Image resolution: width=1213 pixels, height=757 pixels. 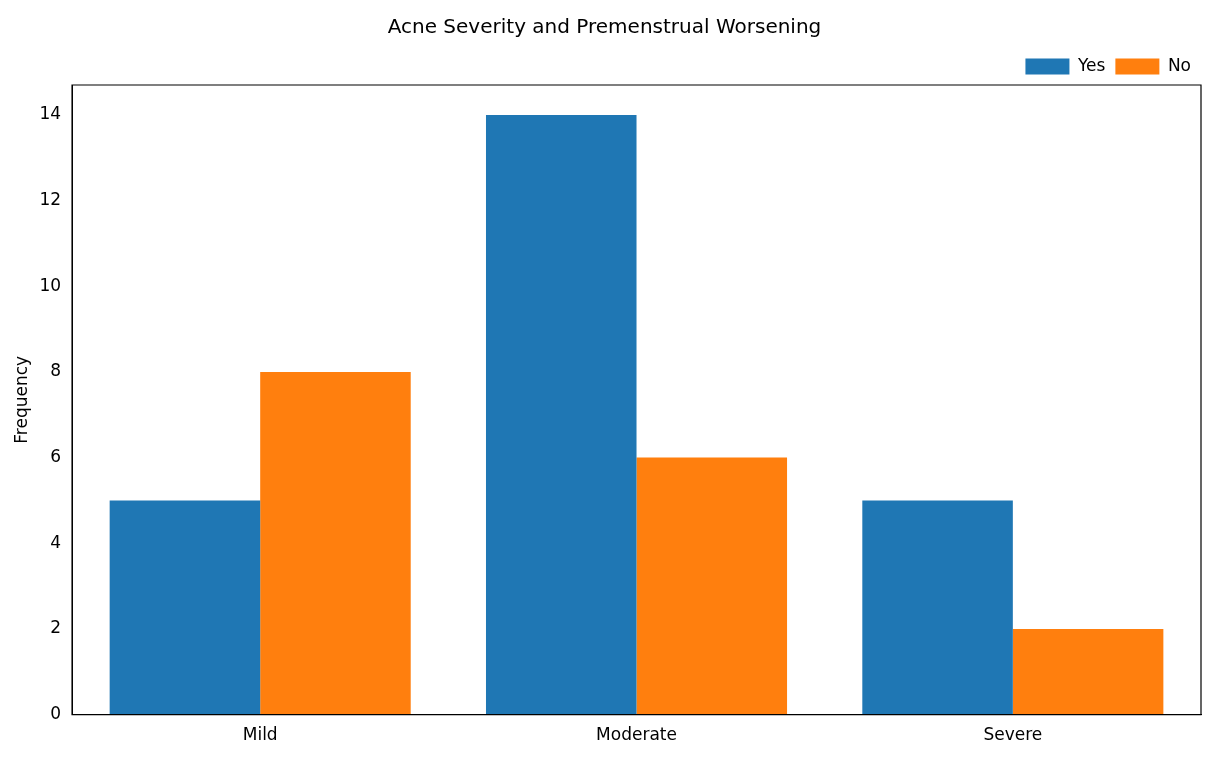 I want to click on y-tick-label: 10, so click(x=50, y=284).